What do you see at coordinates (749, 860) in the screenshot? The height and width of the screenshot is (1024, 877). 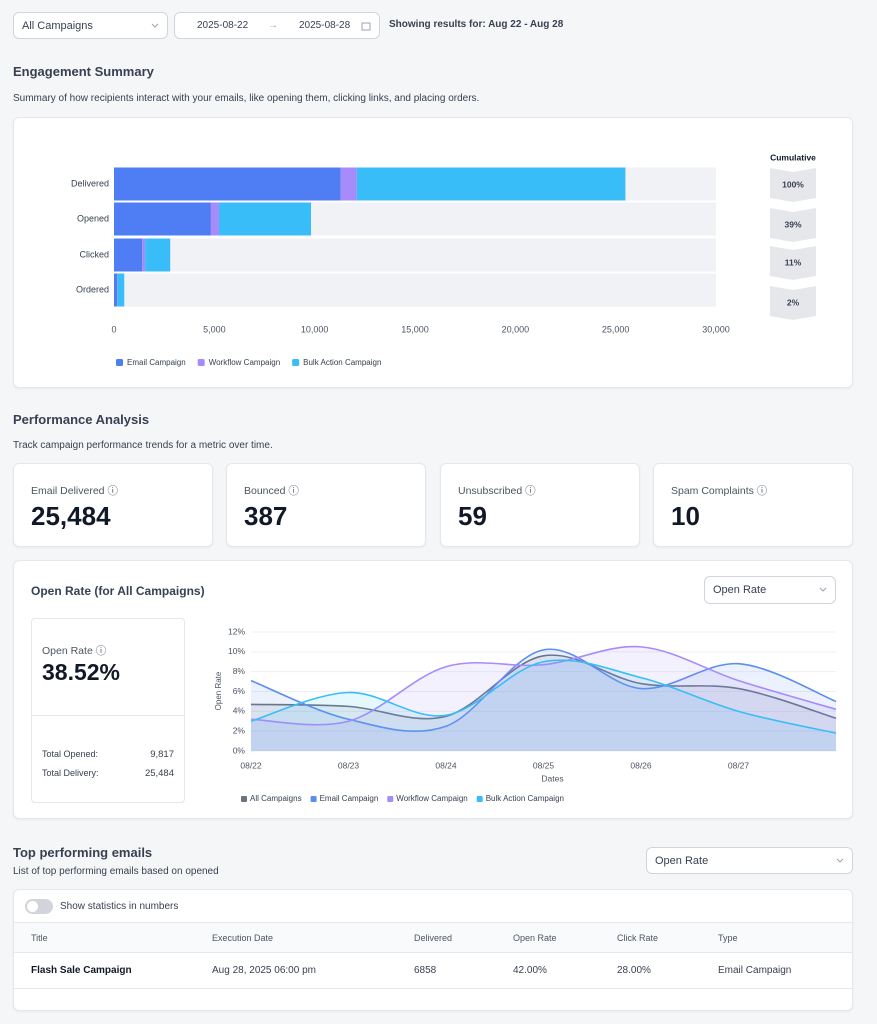 I see `top-metric-select: Open Rate` at bounding box center [749, 860].